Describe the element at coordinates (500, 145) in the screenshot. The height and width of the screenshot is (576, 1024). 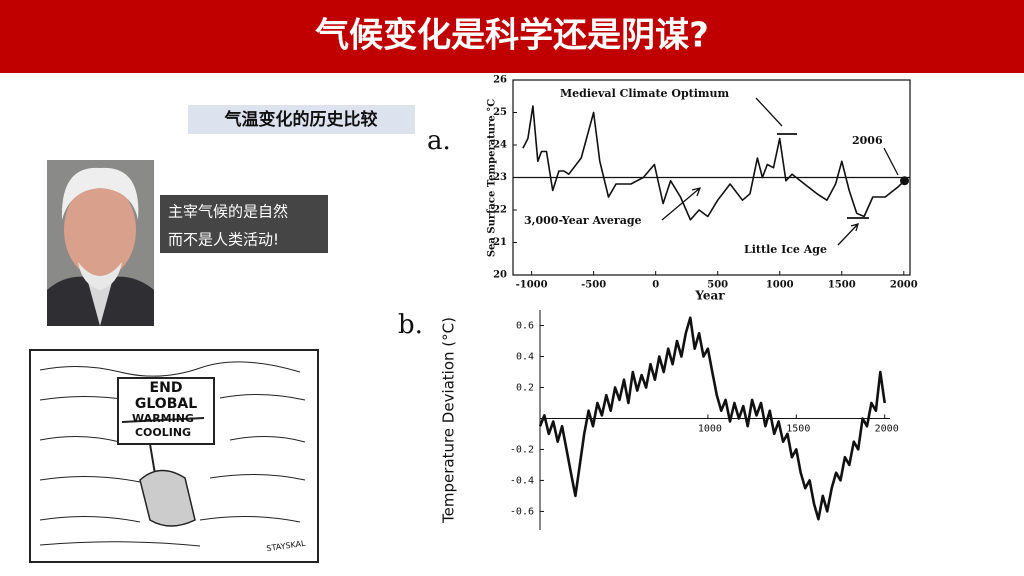
I see `y-tick-label: 24` at that location.